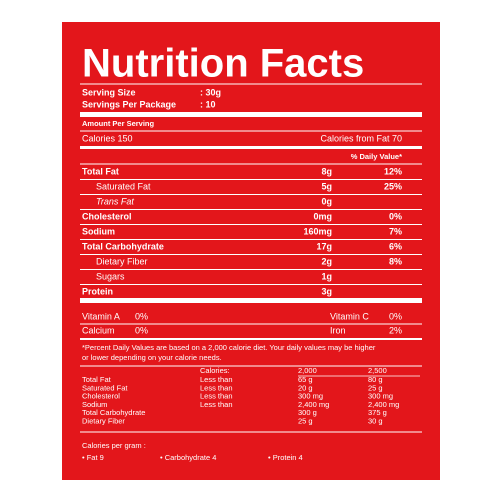 Image resolution: width=500 pixels, height=500 pixels. What do you see at coordinates (101, 316) in the screenshot?
I see `vitamin-name: Vitamin A` at bounding box center [101, 316].